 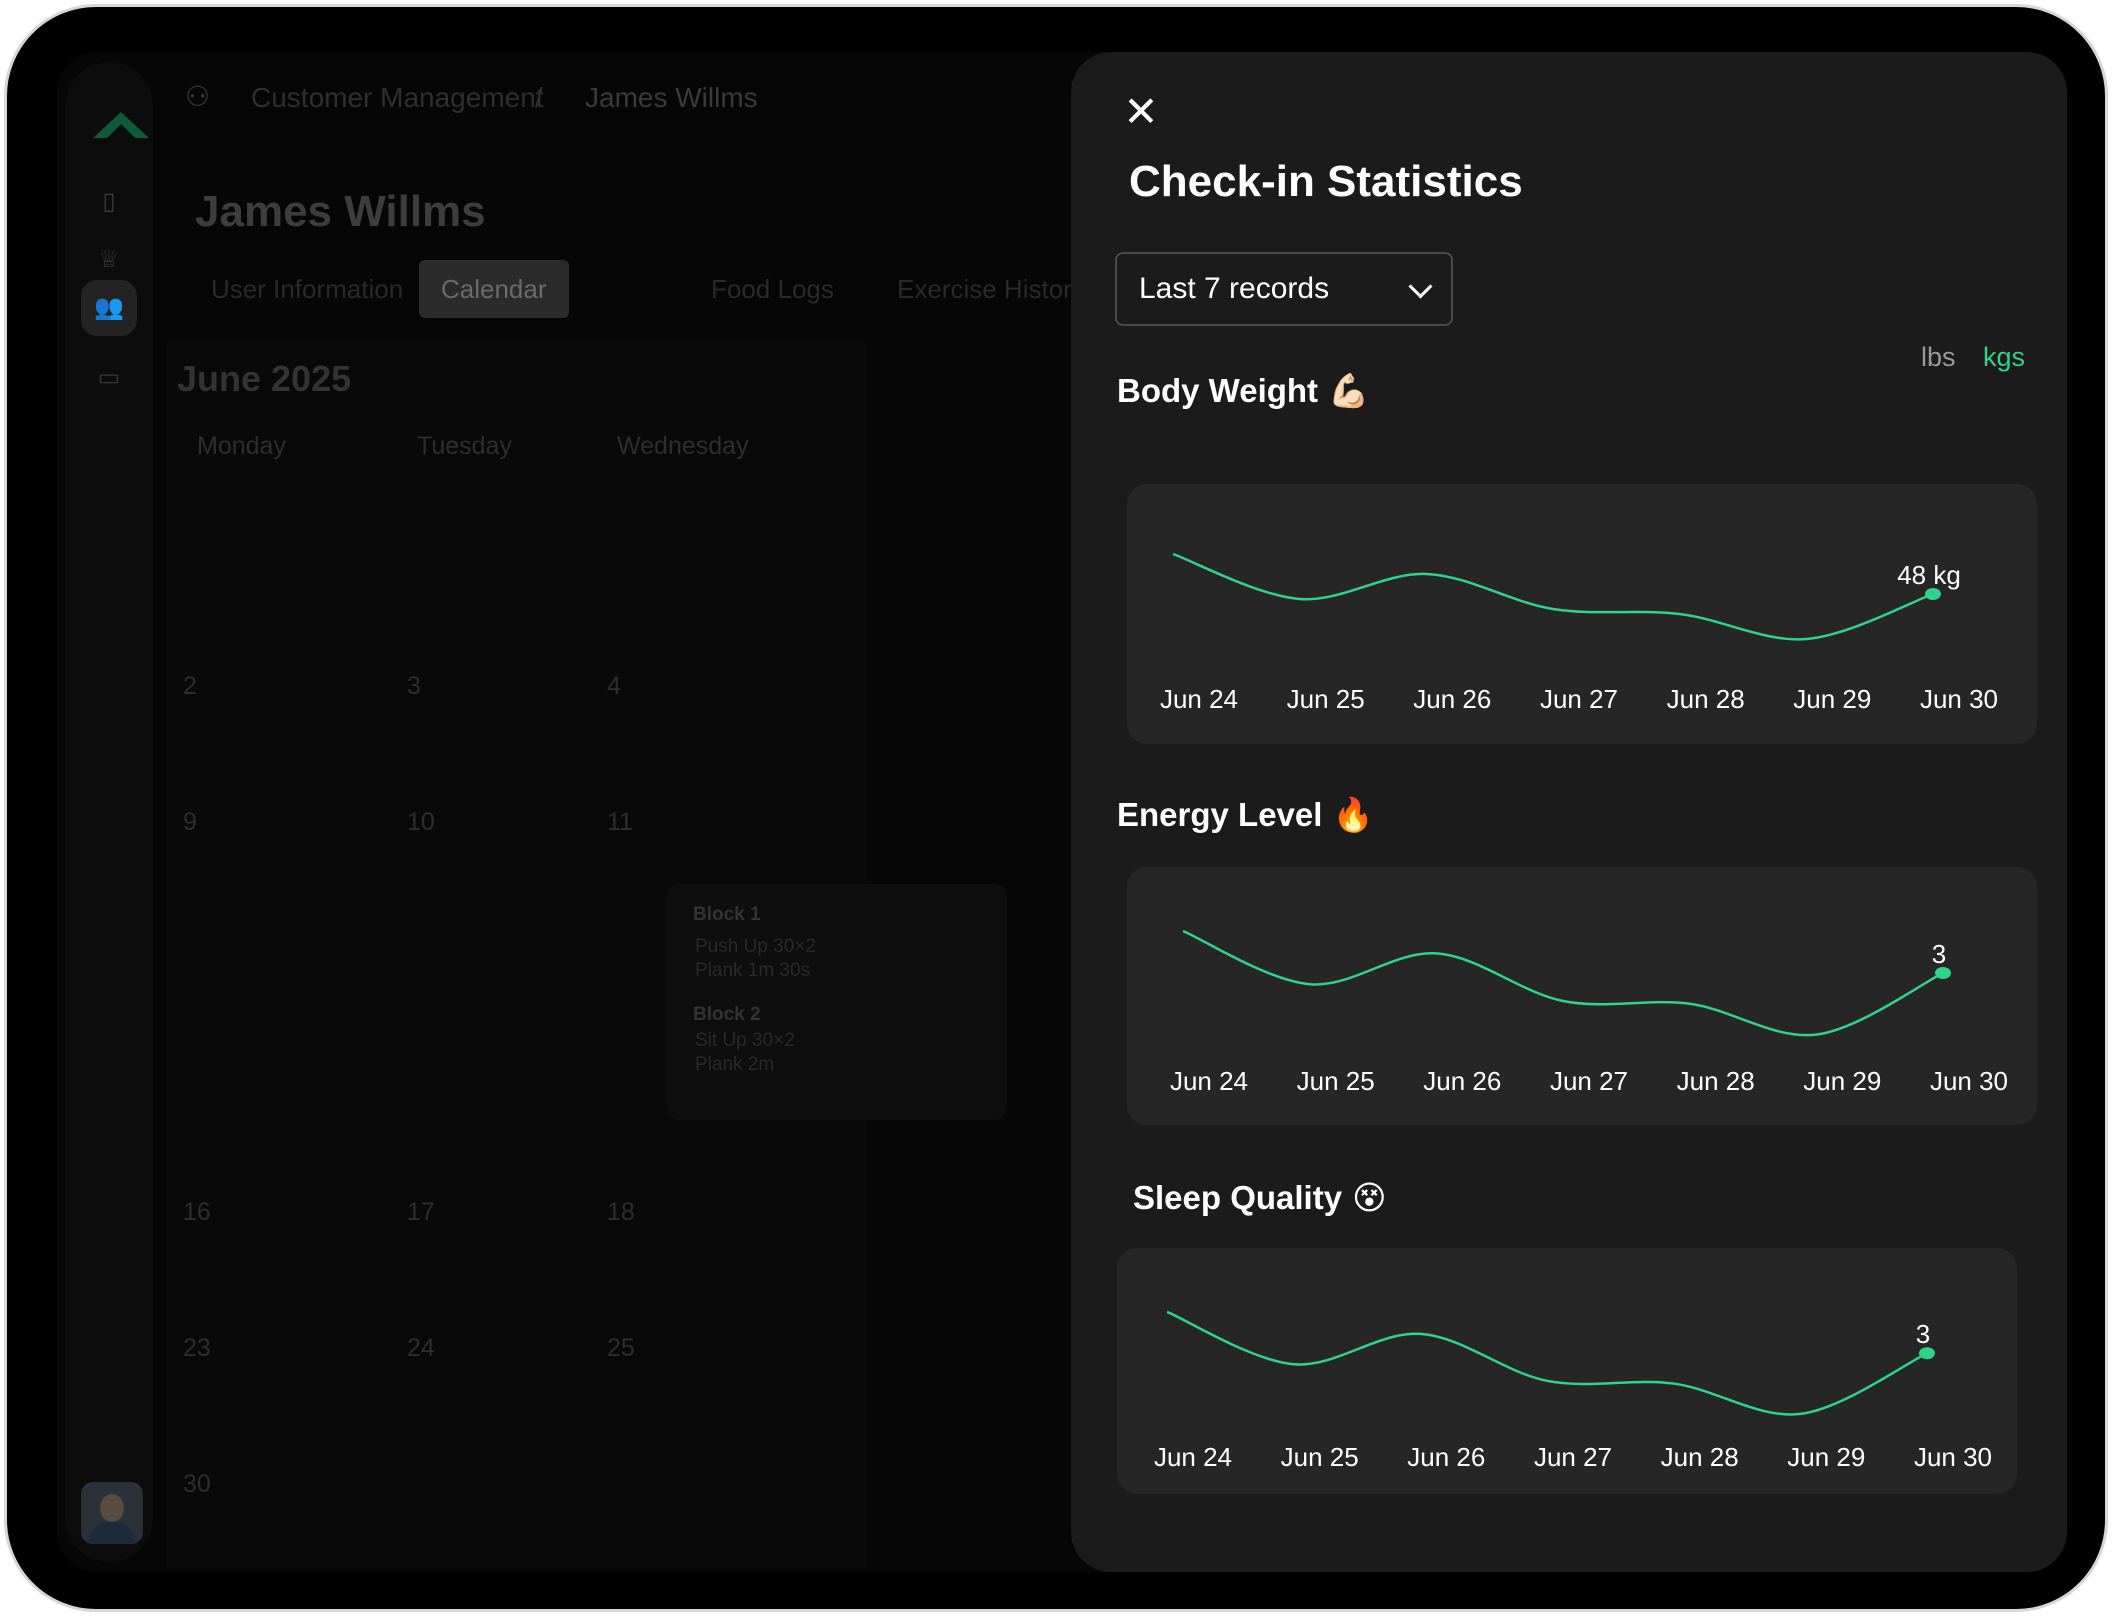 What do you see at coordinates (735, 1064) in the screenshot?
I see `block-item: Plank 2m` at bounding box center [735, 1064].